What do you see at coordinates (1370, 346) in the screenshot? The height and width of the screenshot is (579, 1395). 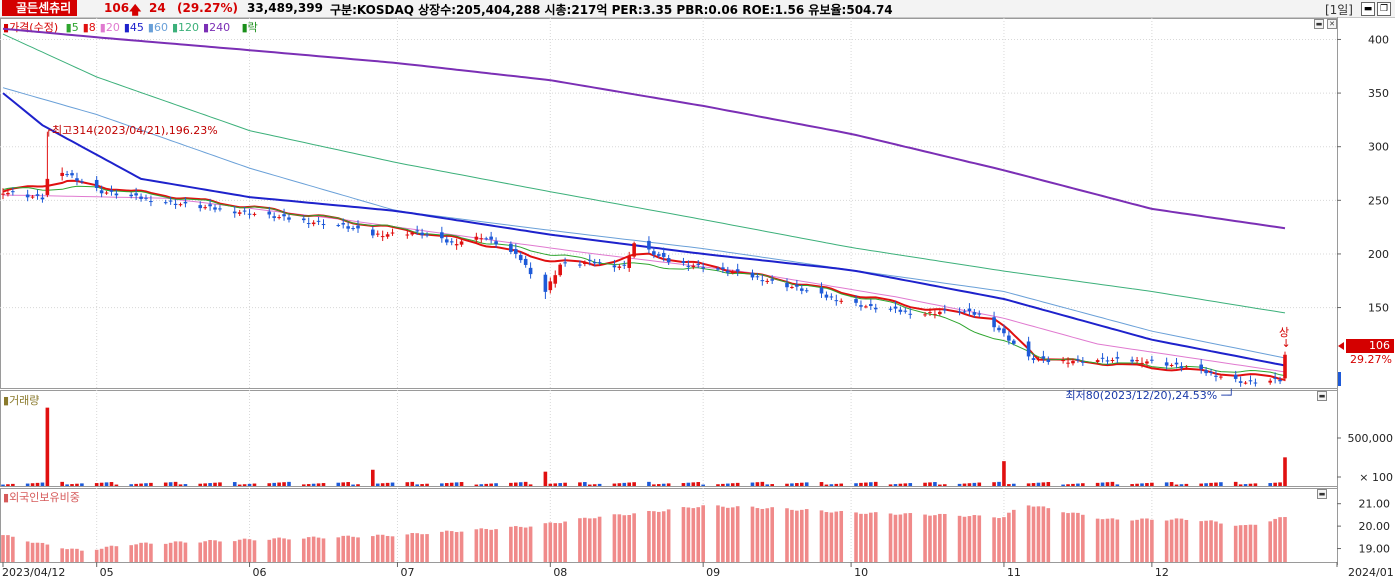 I see `last-price-tag: 106` at bounding box center [1370, 346].